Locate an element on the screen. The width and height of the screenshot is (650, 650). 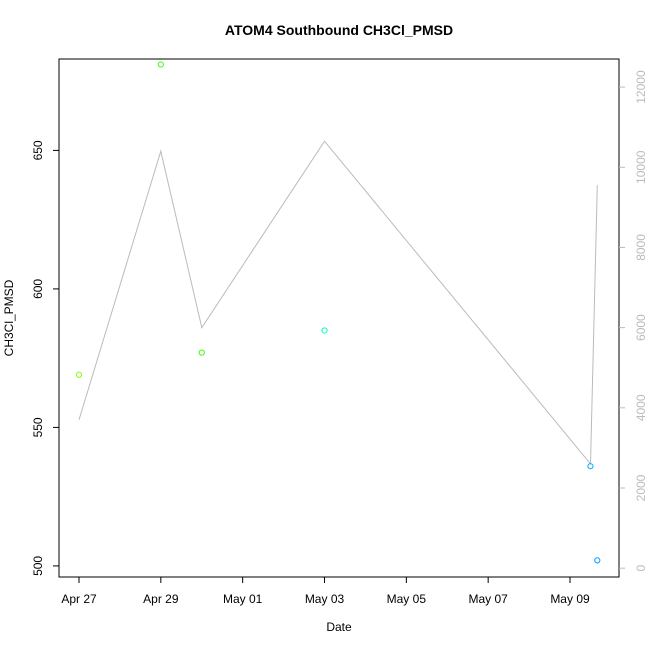
right-tick-label: 0 is located at coordinates (641, 568).